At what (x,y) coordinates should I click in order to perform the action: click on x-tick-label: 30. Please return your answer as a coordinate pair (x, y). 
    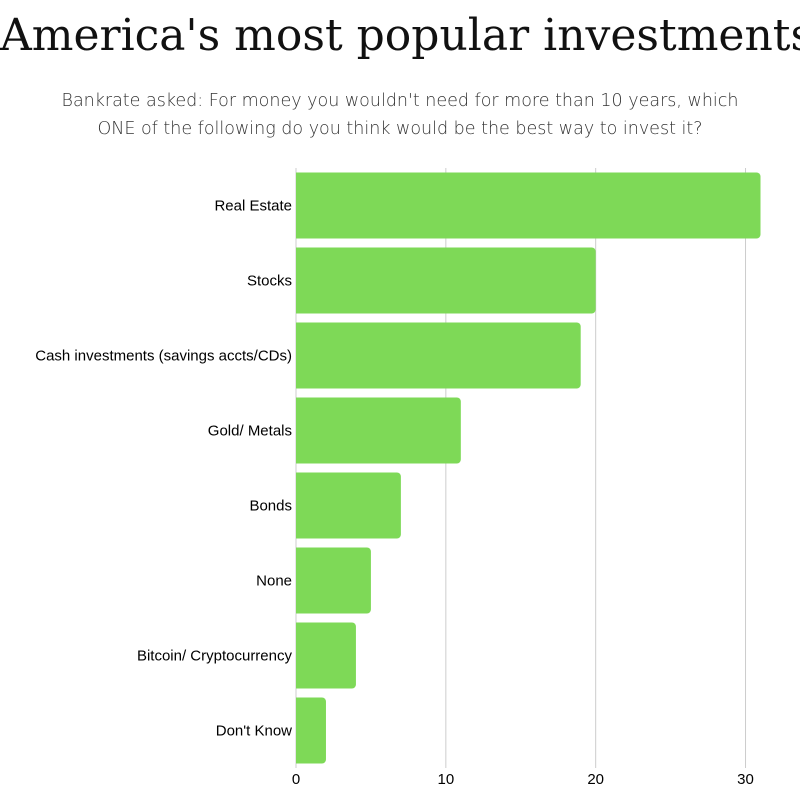
    Looking at the image, I should click on (745, 779).